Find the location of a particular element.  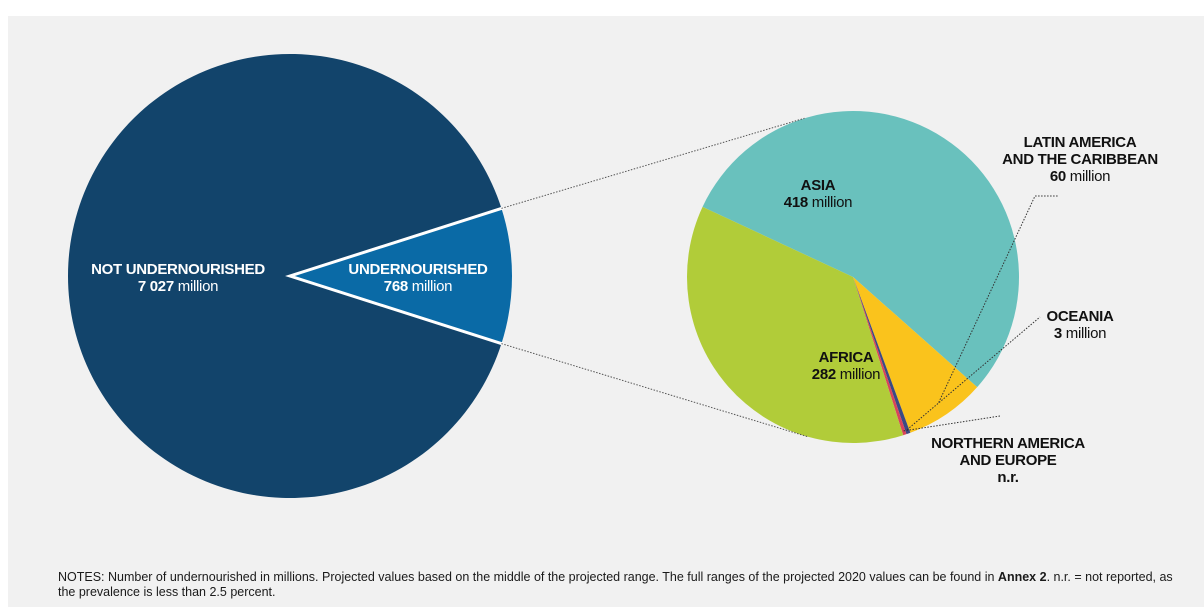

leader-line-northern-america-europe is located at coordinates (952, 423).